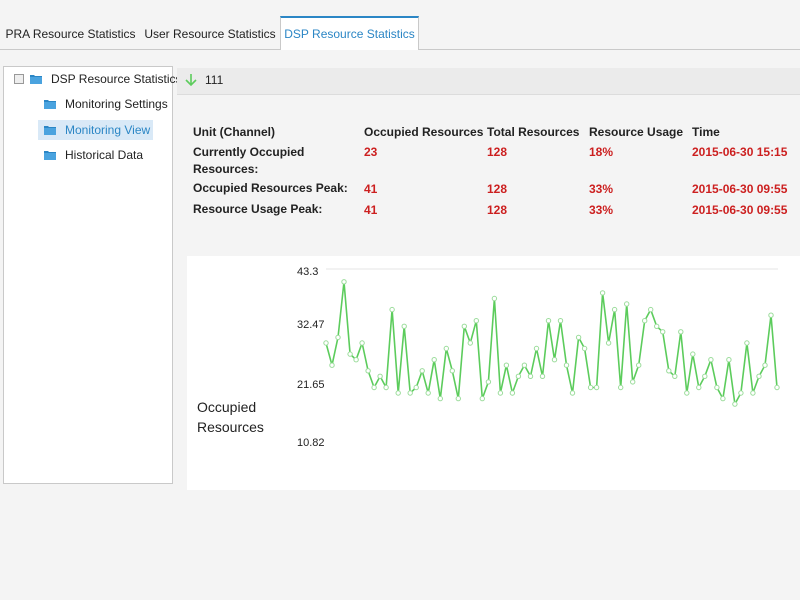 Image resolution: width=800 pixels, height=600 pixels. I want to click on sidebar-item-monitoring-view: Monitoring View, so click(96, 130).